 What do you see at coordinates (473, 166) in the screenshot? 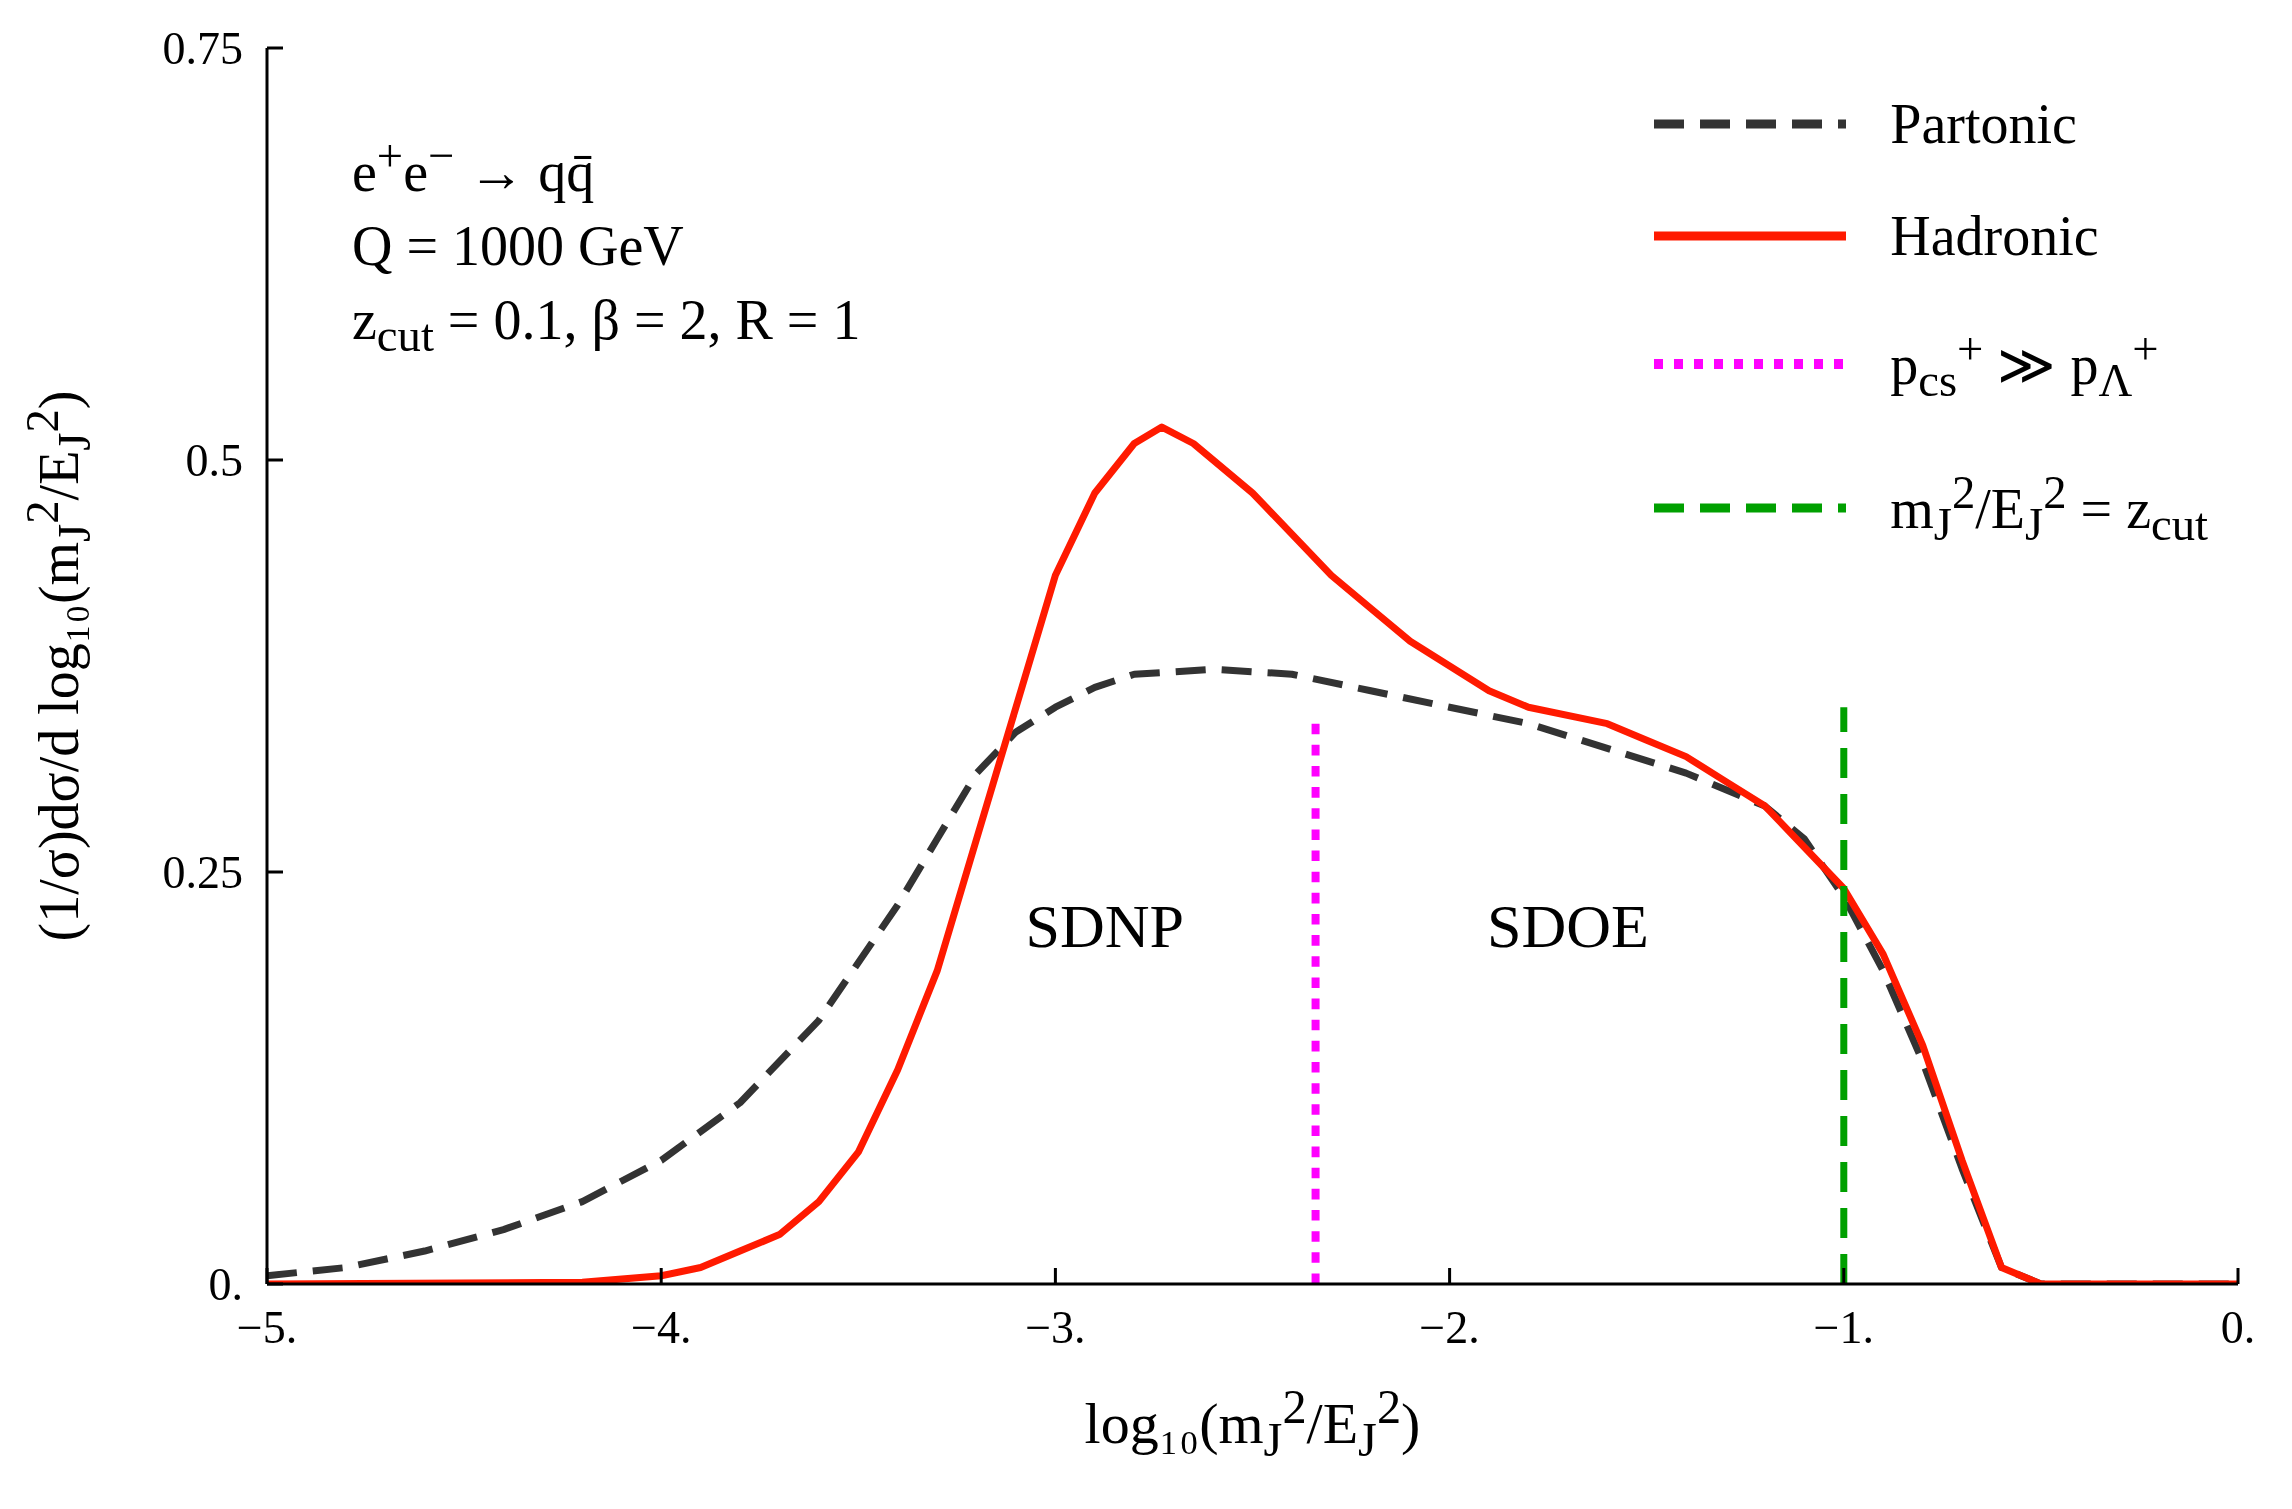
I see `annotation: e$^{+}$e$^{−}$ → qq̄` at bounding box center [473, 166].